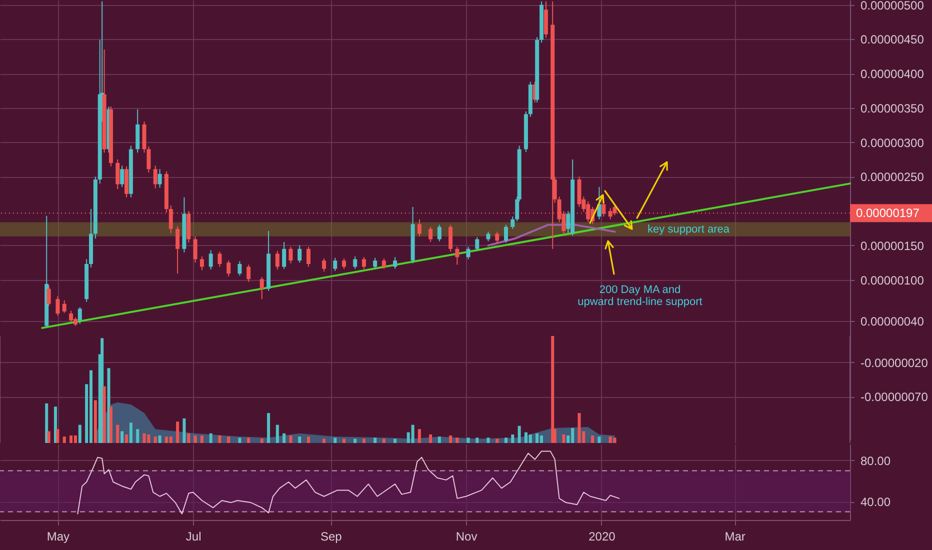 The height and width of the screenshot is (550, 932). What do you see at coordinates (892, 108) in the screenshot?
I see `y-tick-label: 0.00000350` at bounding box center [892, 108].